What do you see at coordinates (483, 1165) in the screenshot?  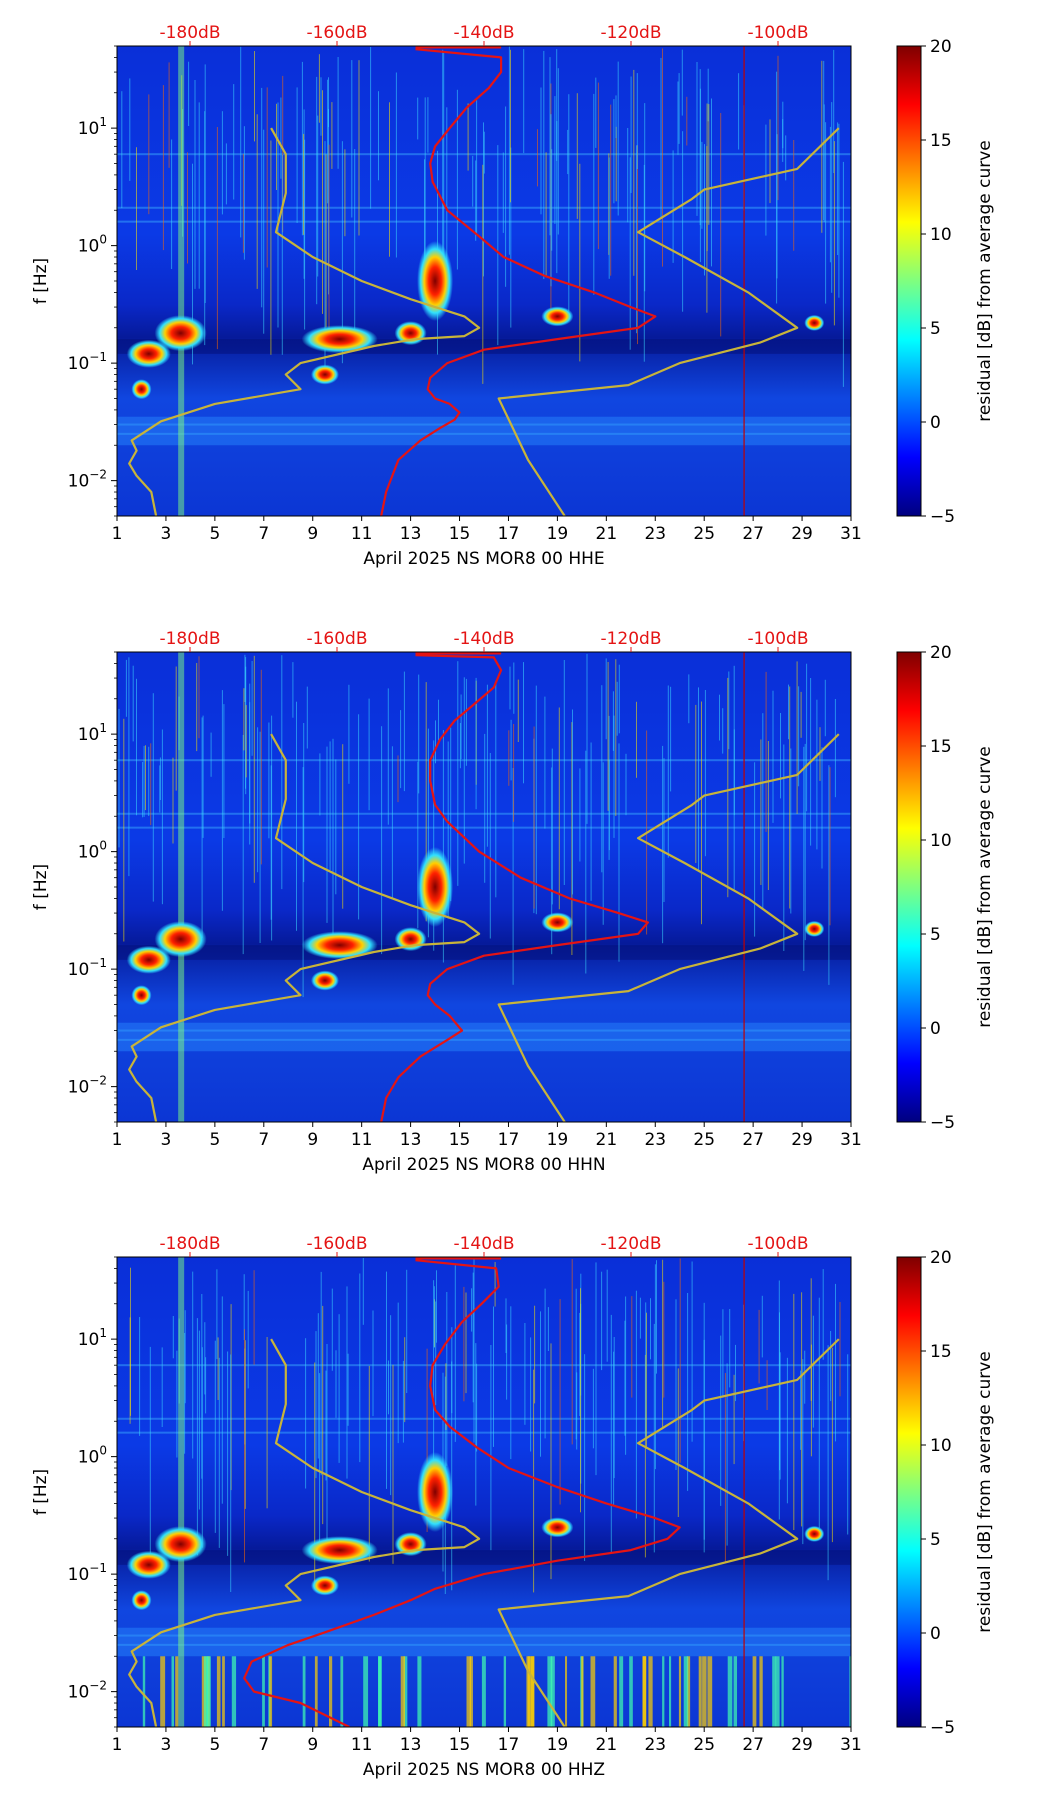 I see `x-axis-label: April 2025 NS MOR8 00 HHN` at bounding box center [483, 1165].